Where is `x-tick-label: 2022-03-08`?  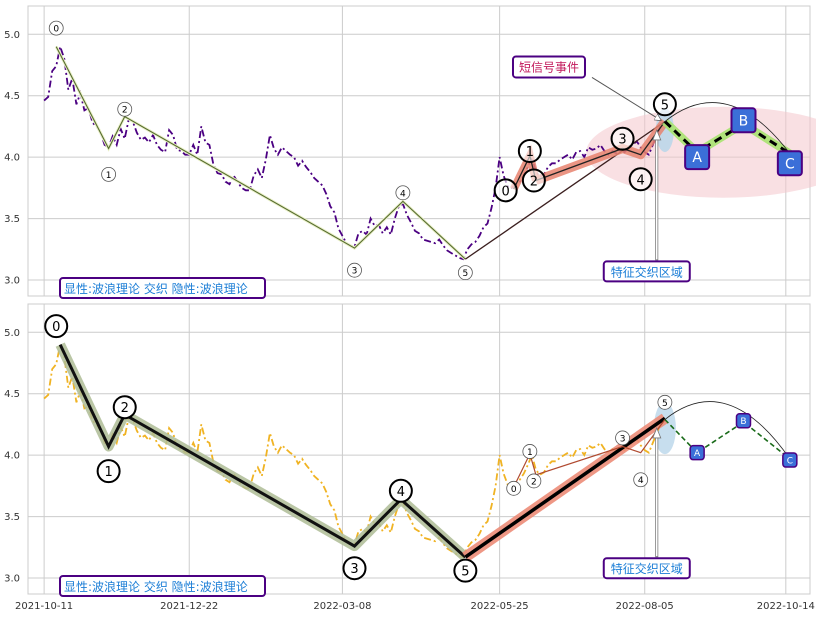
x-tick-label: 2022-03-08 is located at coordinates (342, 606).